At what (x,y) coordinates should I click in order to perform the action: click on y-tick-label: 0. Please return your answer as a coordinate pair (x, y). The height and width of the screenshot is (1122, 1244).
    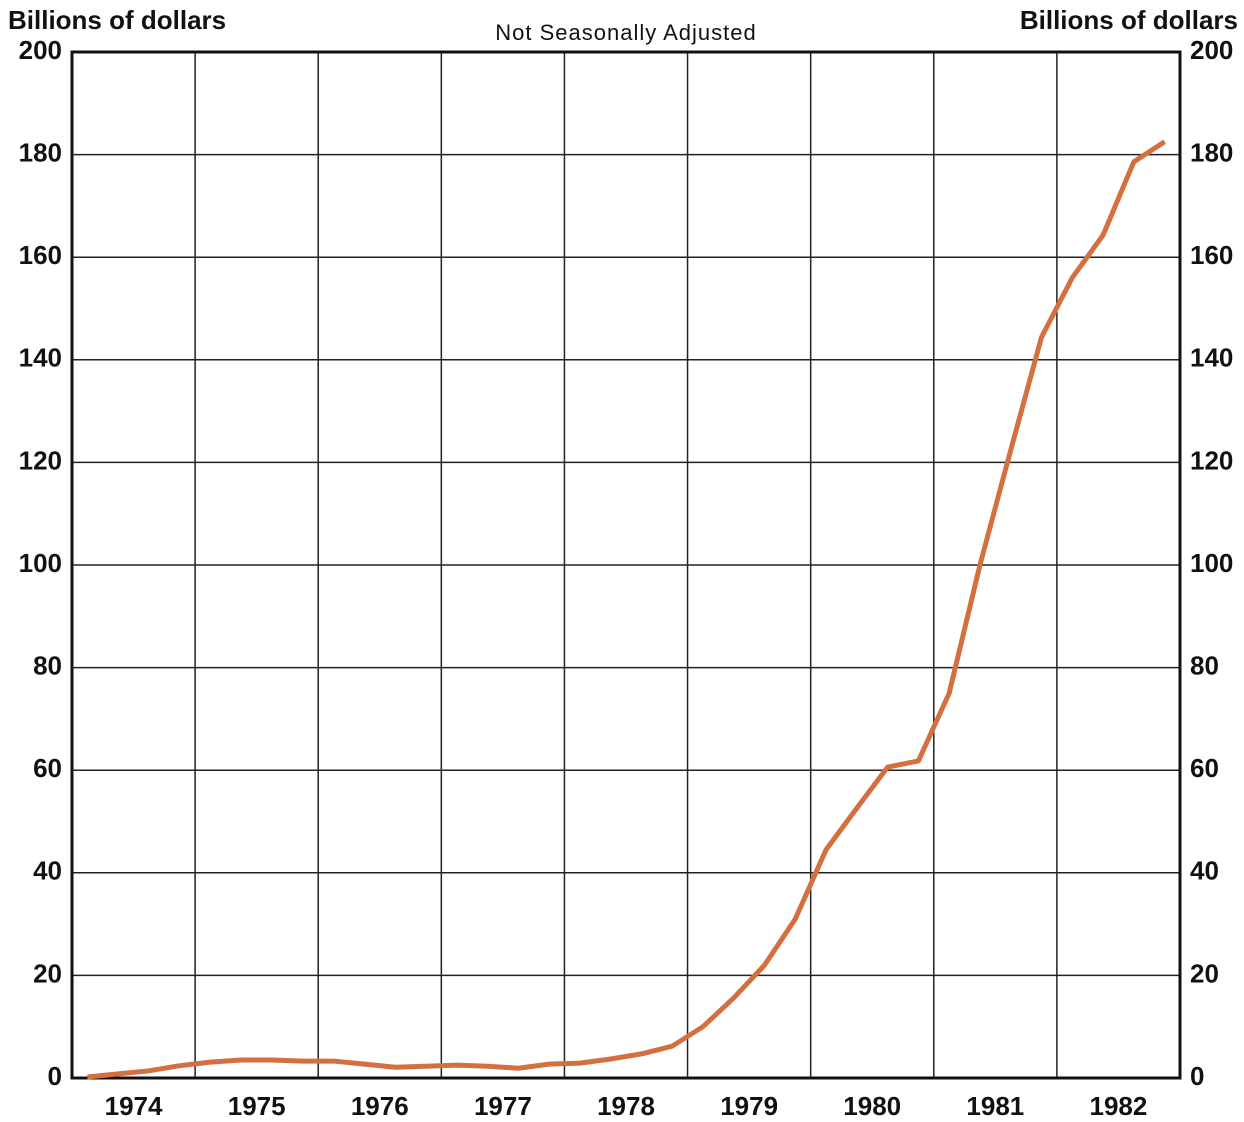
    Looking at the image, I should click on (55, 1076).